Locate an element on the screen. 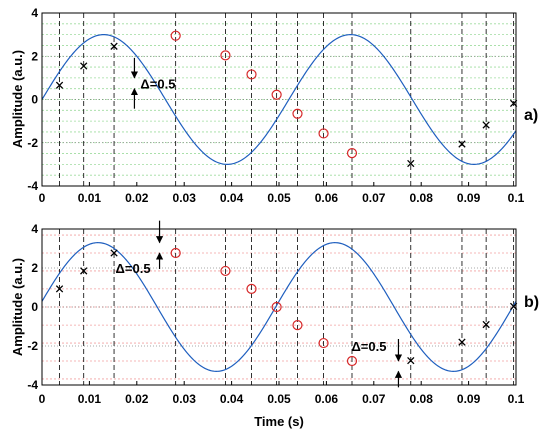  panel-b-label: b) is located at coordinates (531, 302).